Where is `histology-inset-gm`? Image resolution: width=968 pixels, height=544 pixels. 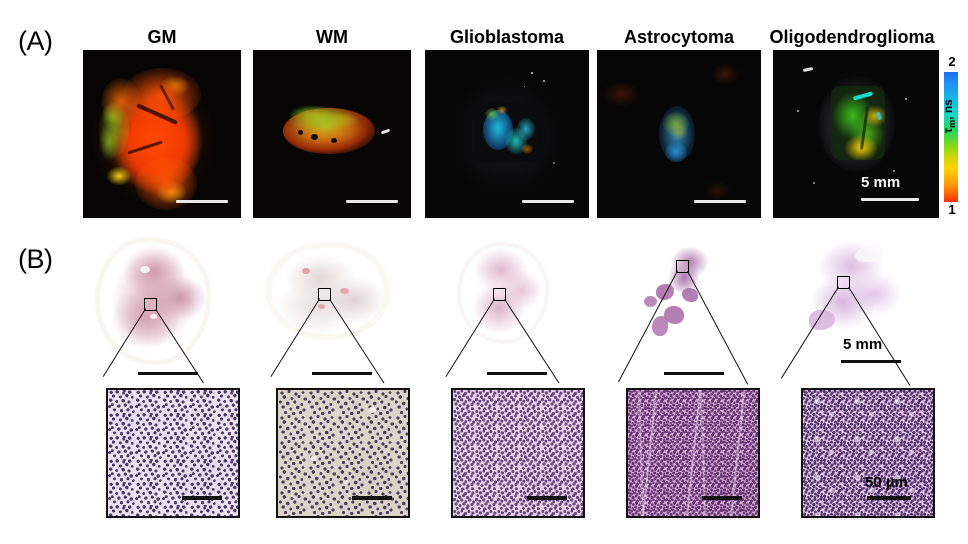
histology-inset-gm is located at coordinates (173, 453).